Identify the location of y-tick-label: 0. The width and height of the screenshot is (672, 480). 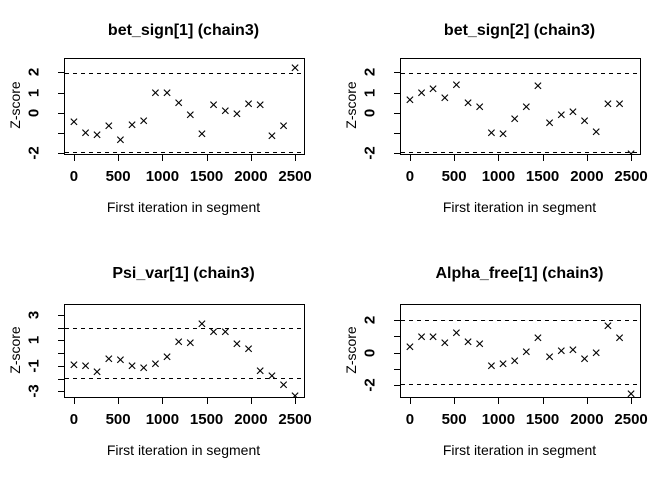
(370, 352).